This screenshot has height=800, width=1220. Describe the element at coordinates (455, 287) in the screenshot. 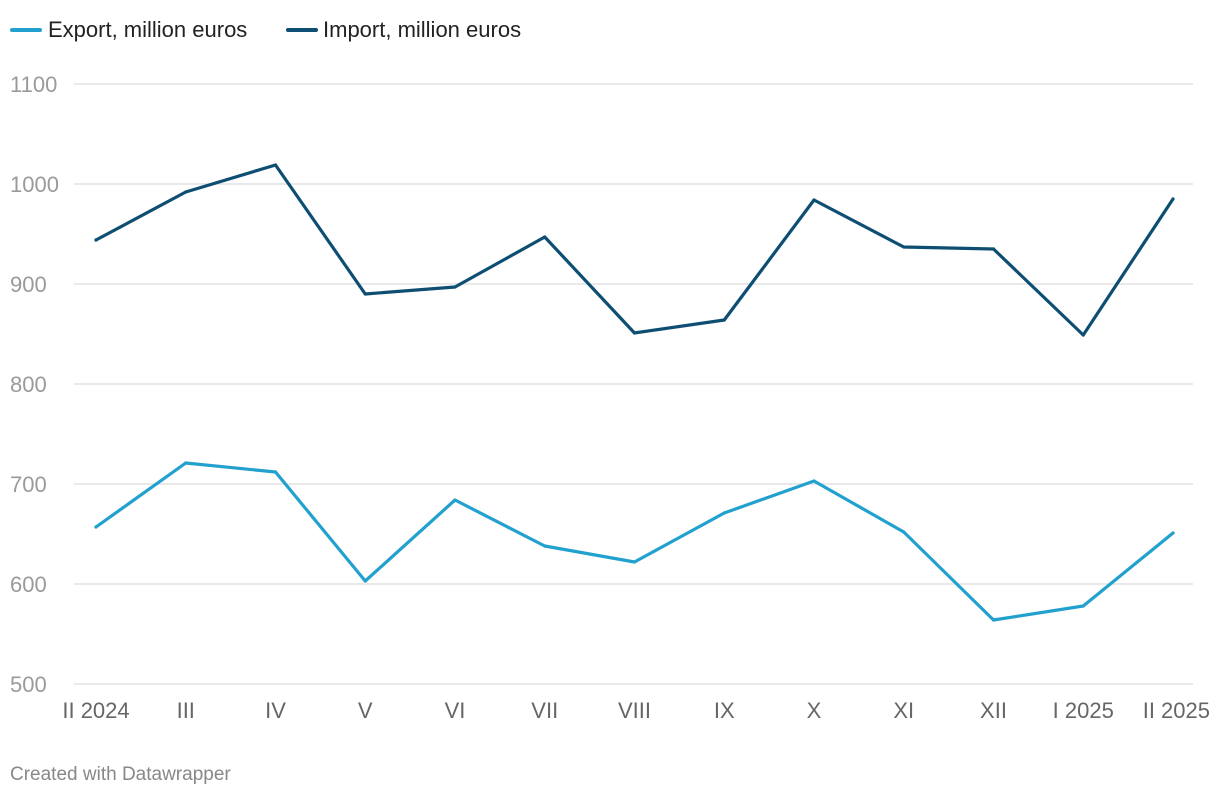

I see `import-point-vi` at that location.